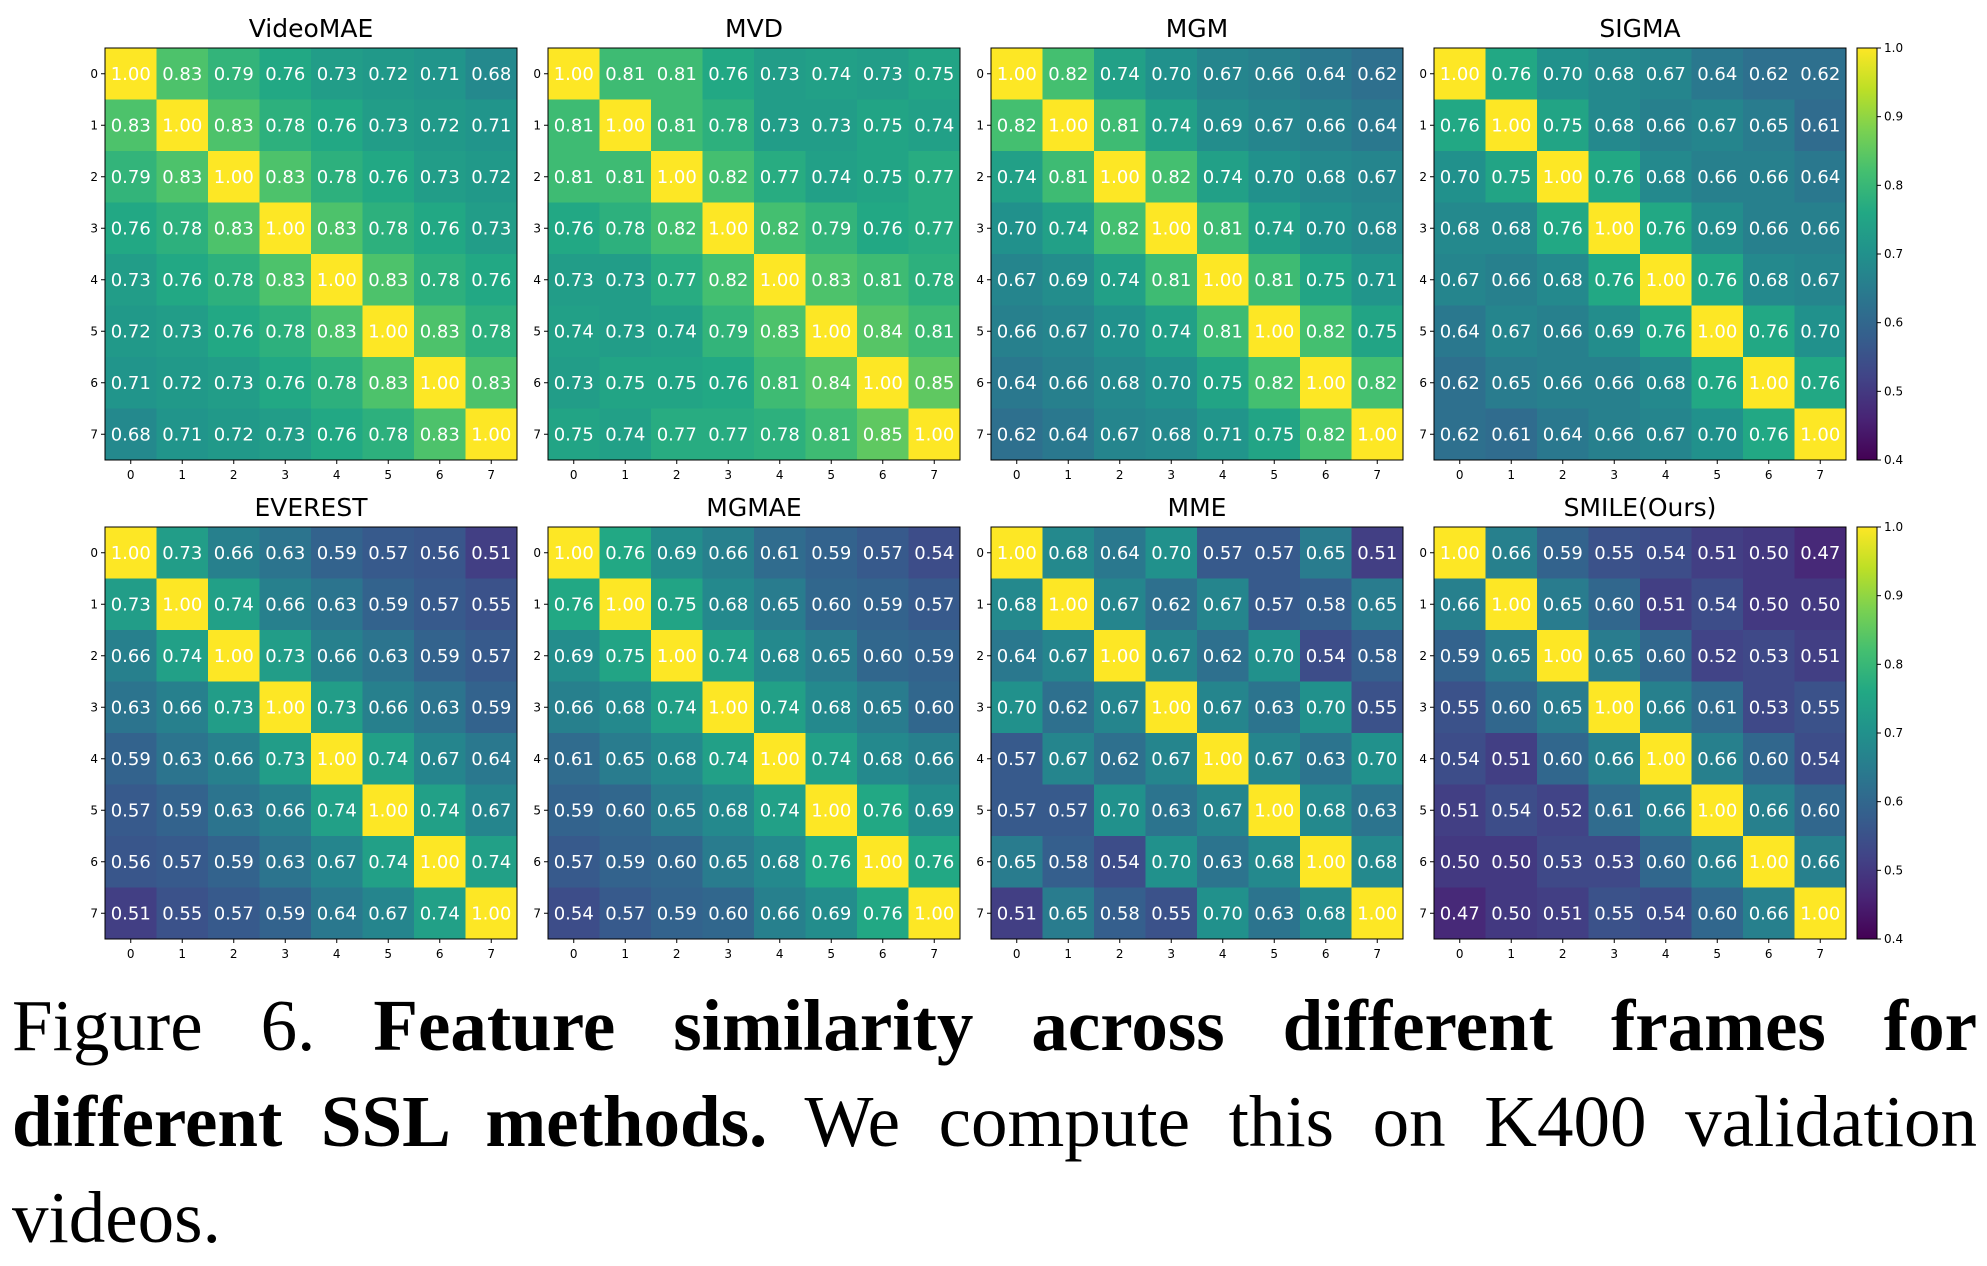 The height and width of the screenshot is (1266, 1987). What do you see at coordinates (1893, 48) in the screenshot?
I see `colorbar-tick-label: 1.0` at bounding box center [1893, 48].